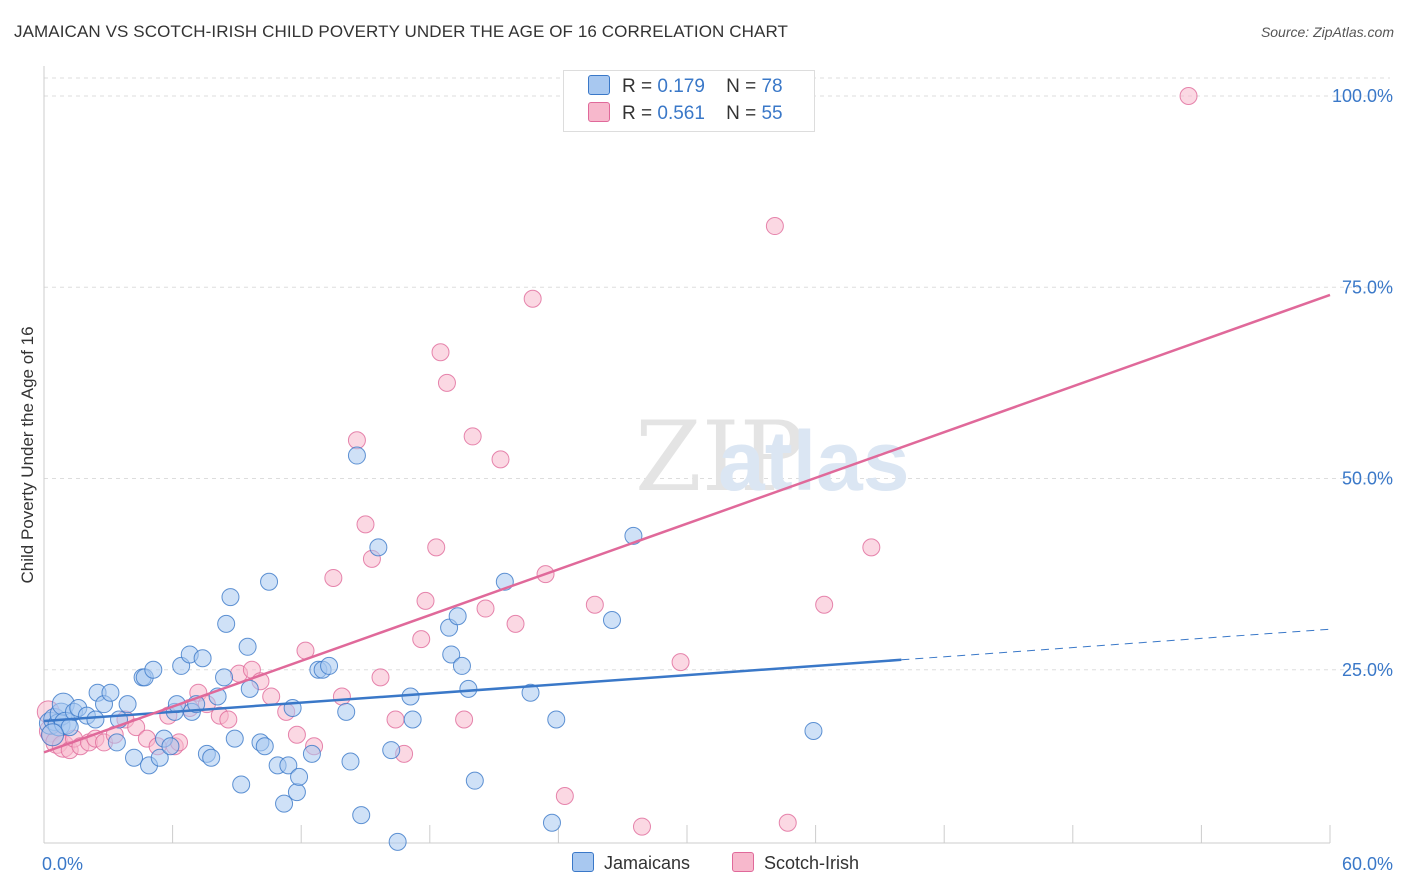  I want to click on source-label: Source: ZipAtlas.com, so click(1327, 32).